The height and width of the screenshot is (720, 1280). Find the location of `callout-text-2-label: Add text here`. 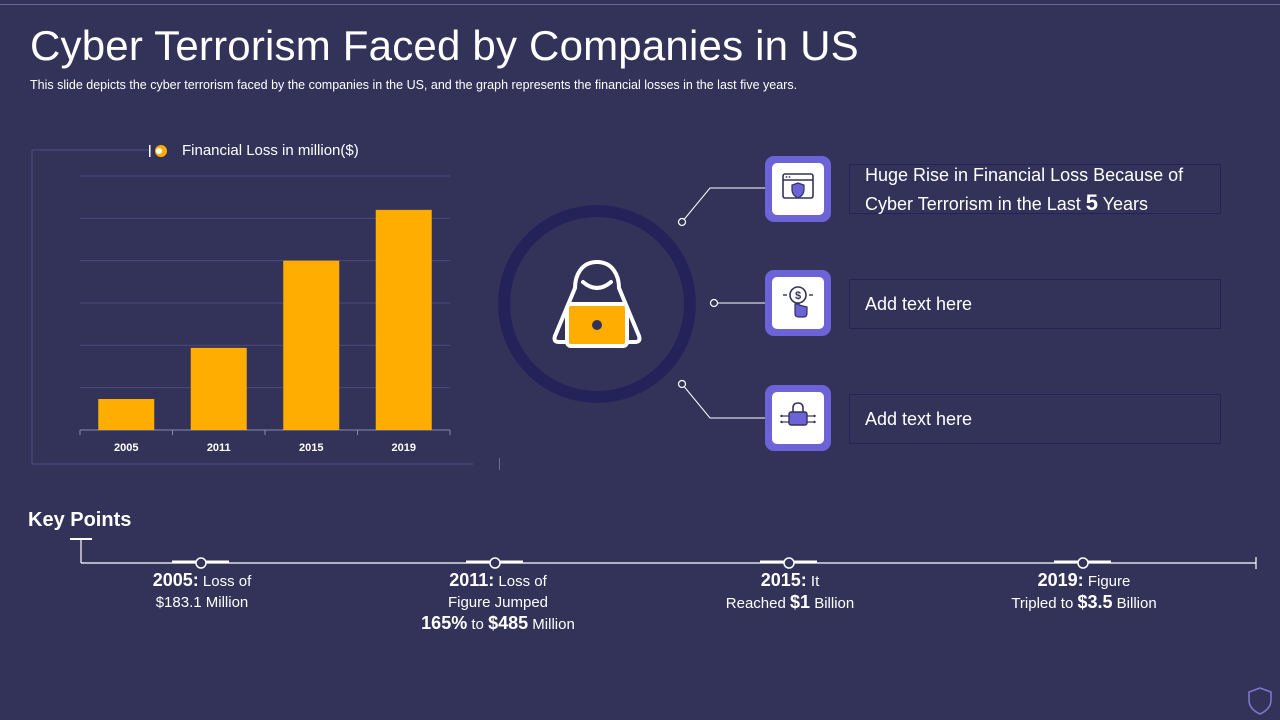

callout-text-2-label: Add text here is located at coordinates (919, 304).